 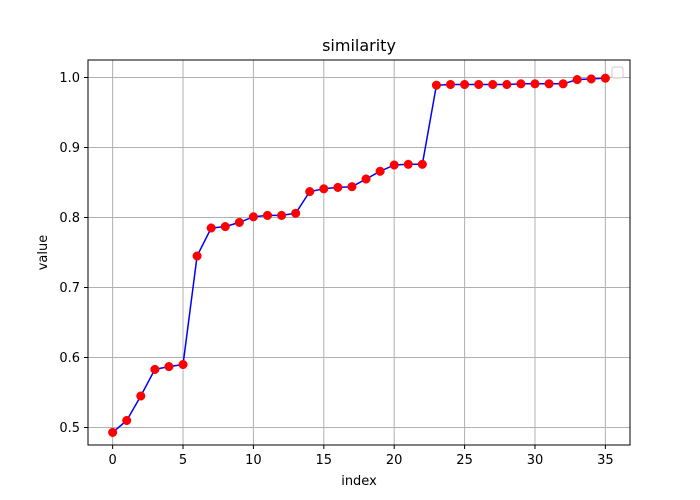 I want to click on y-tick-label: 0.9, so click(x=69, y=148).